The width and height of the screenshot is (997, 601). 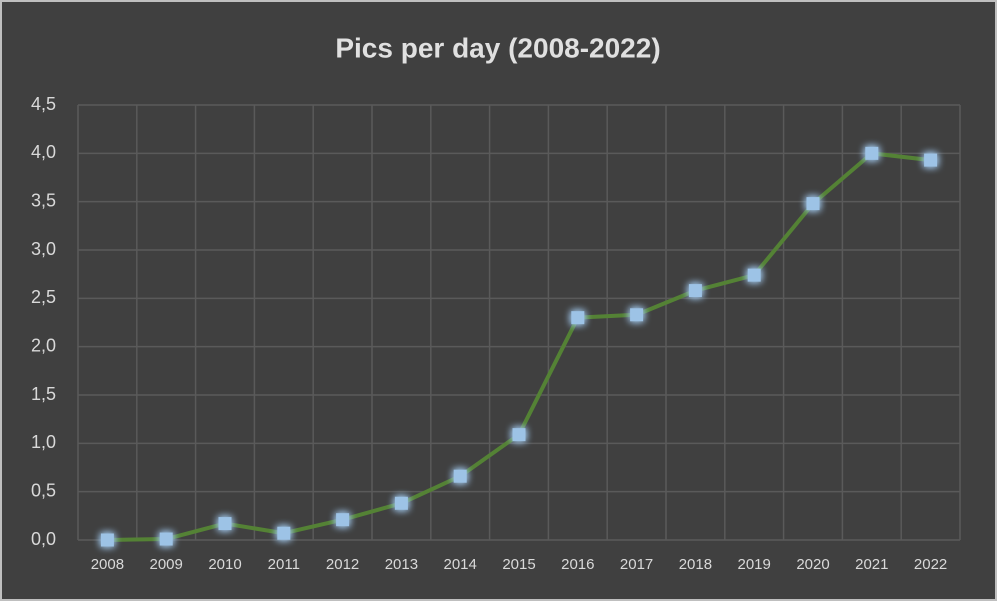 What do you see at coordinates (224, 564) in the screenshot?
I see `x-tick-label: 2010` at bounding box center [224, 564].